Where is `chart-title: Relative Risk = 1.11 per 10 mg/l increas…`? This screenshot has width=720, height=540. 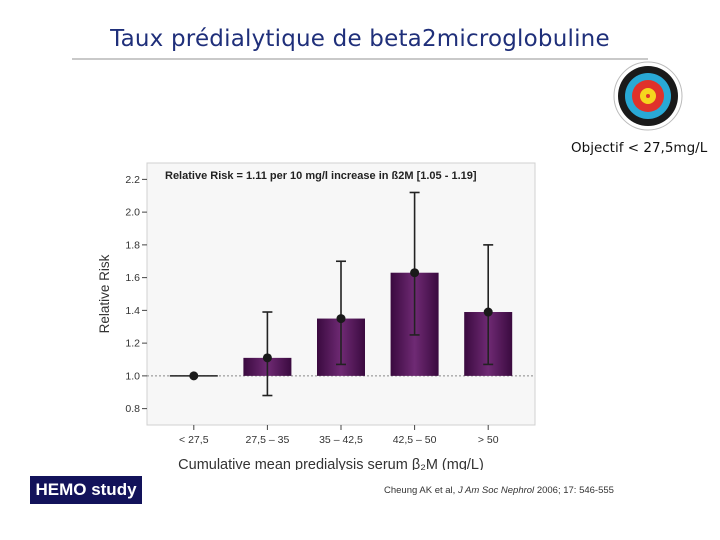
chart-title: Relative Risk = 1.11 per 10 mg/l increas… is located at coordinates (321, 176).